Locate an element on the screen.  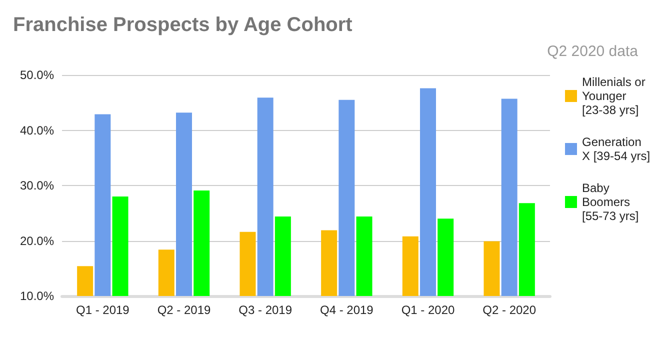
y-tick-label: 20.0% is located at coordinates (37, 241).